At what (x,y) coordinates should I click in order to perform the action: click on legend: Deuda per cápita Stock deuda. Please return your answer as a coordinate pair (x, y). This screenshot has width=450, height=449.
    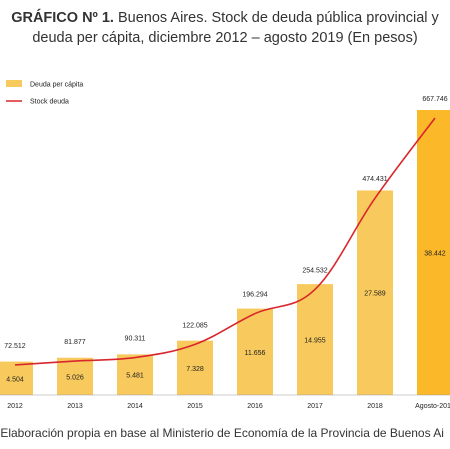
    Looking at the image, I should click on (44, 93).